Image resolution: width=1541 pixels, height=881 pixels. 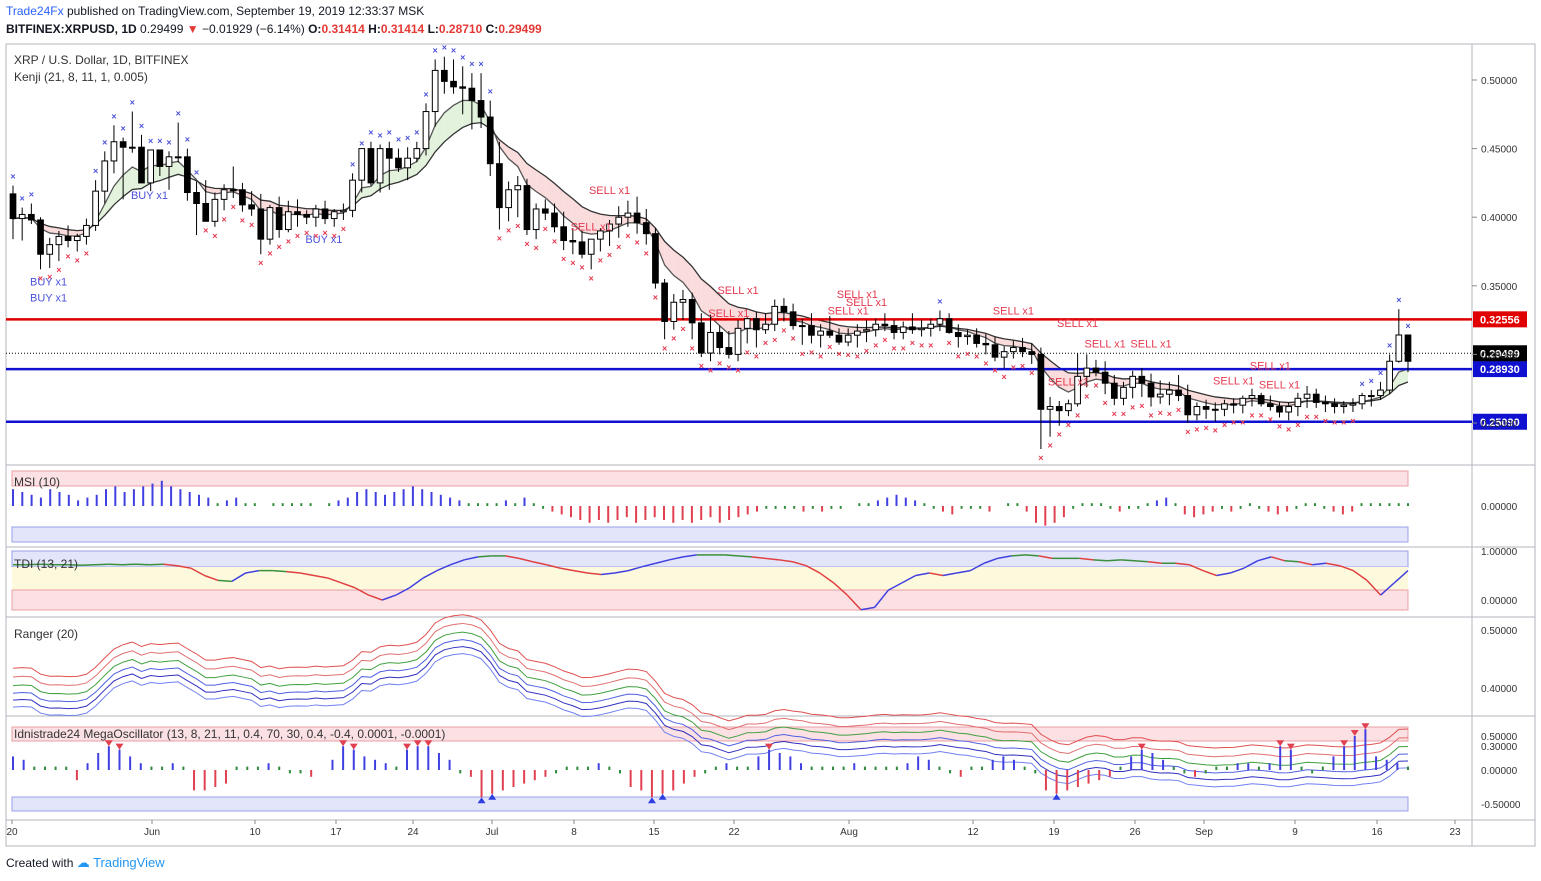 What do you see at coordinates (35, 11) in the screenshot?
I see `publisher-link: Trade24Fx` at bounding box center [35, 11].